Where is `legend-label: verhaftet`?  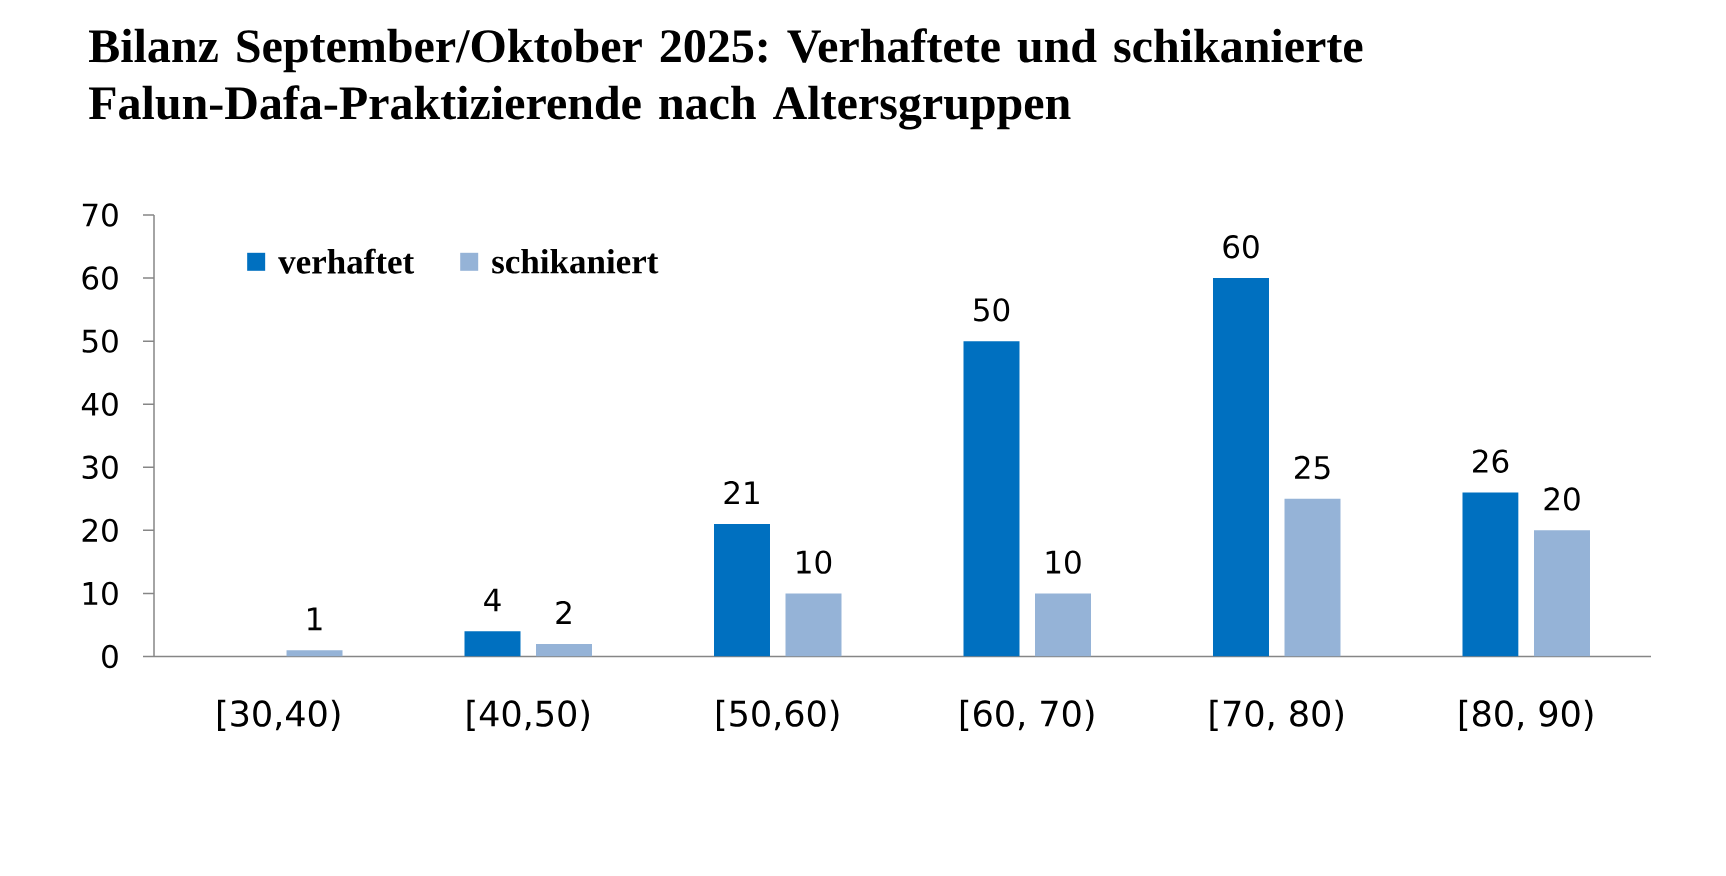
legend-label: verhaftet is located at coordinates (346, 261).